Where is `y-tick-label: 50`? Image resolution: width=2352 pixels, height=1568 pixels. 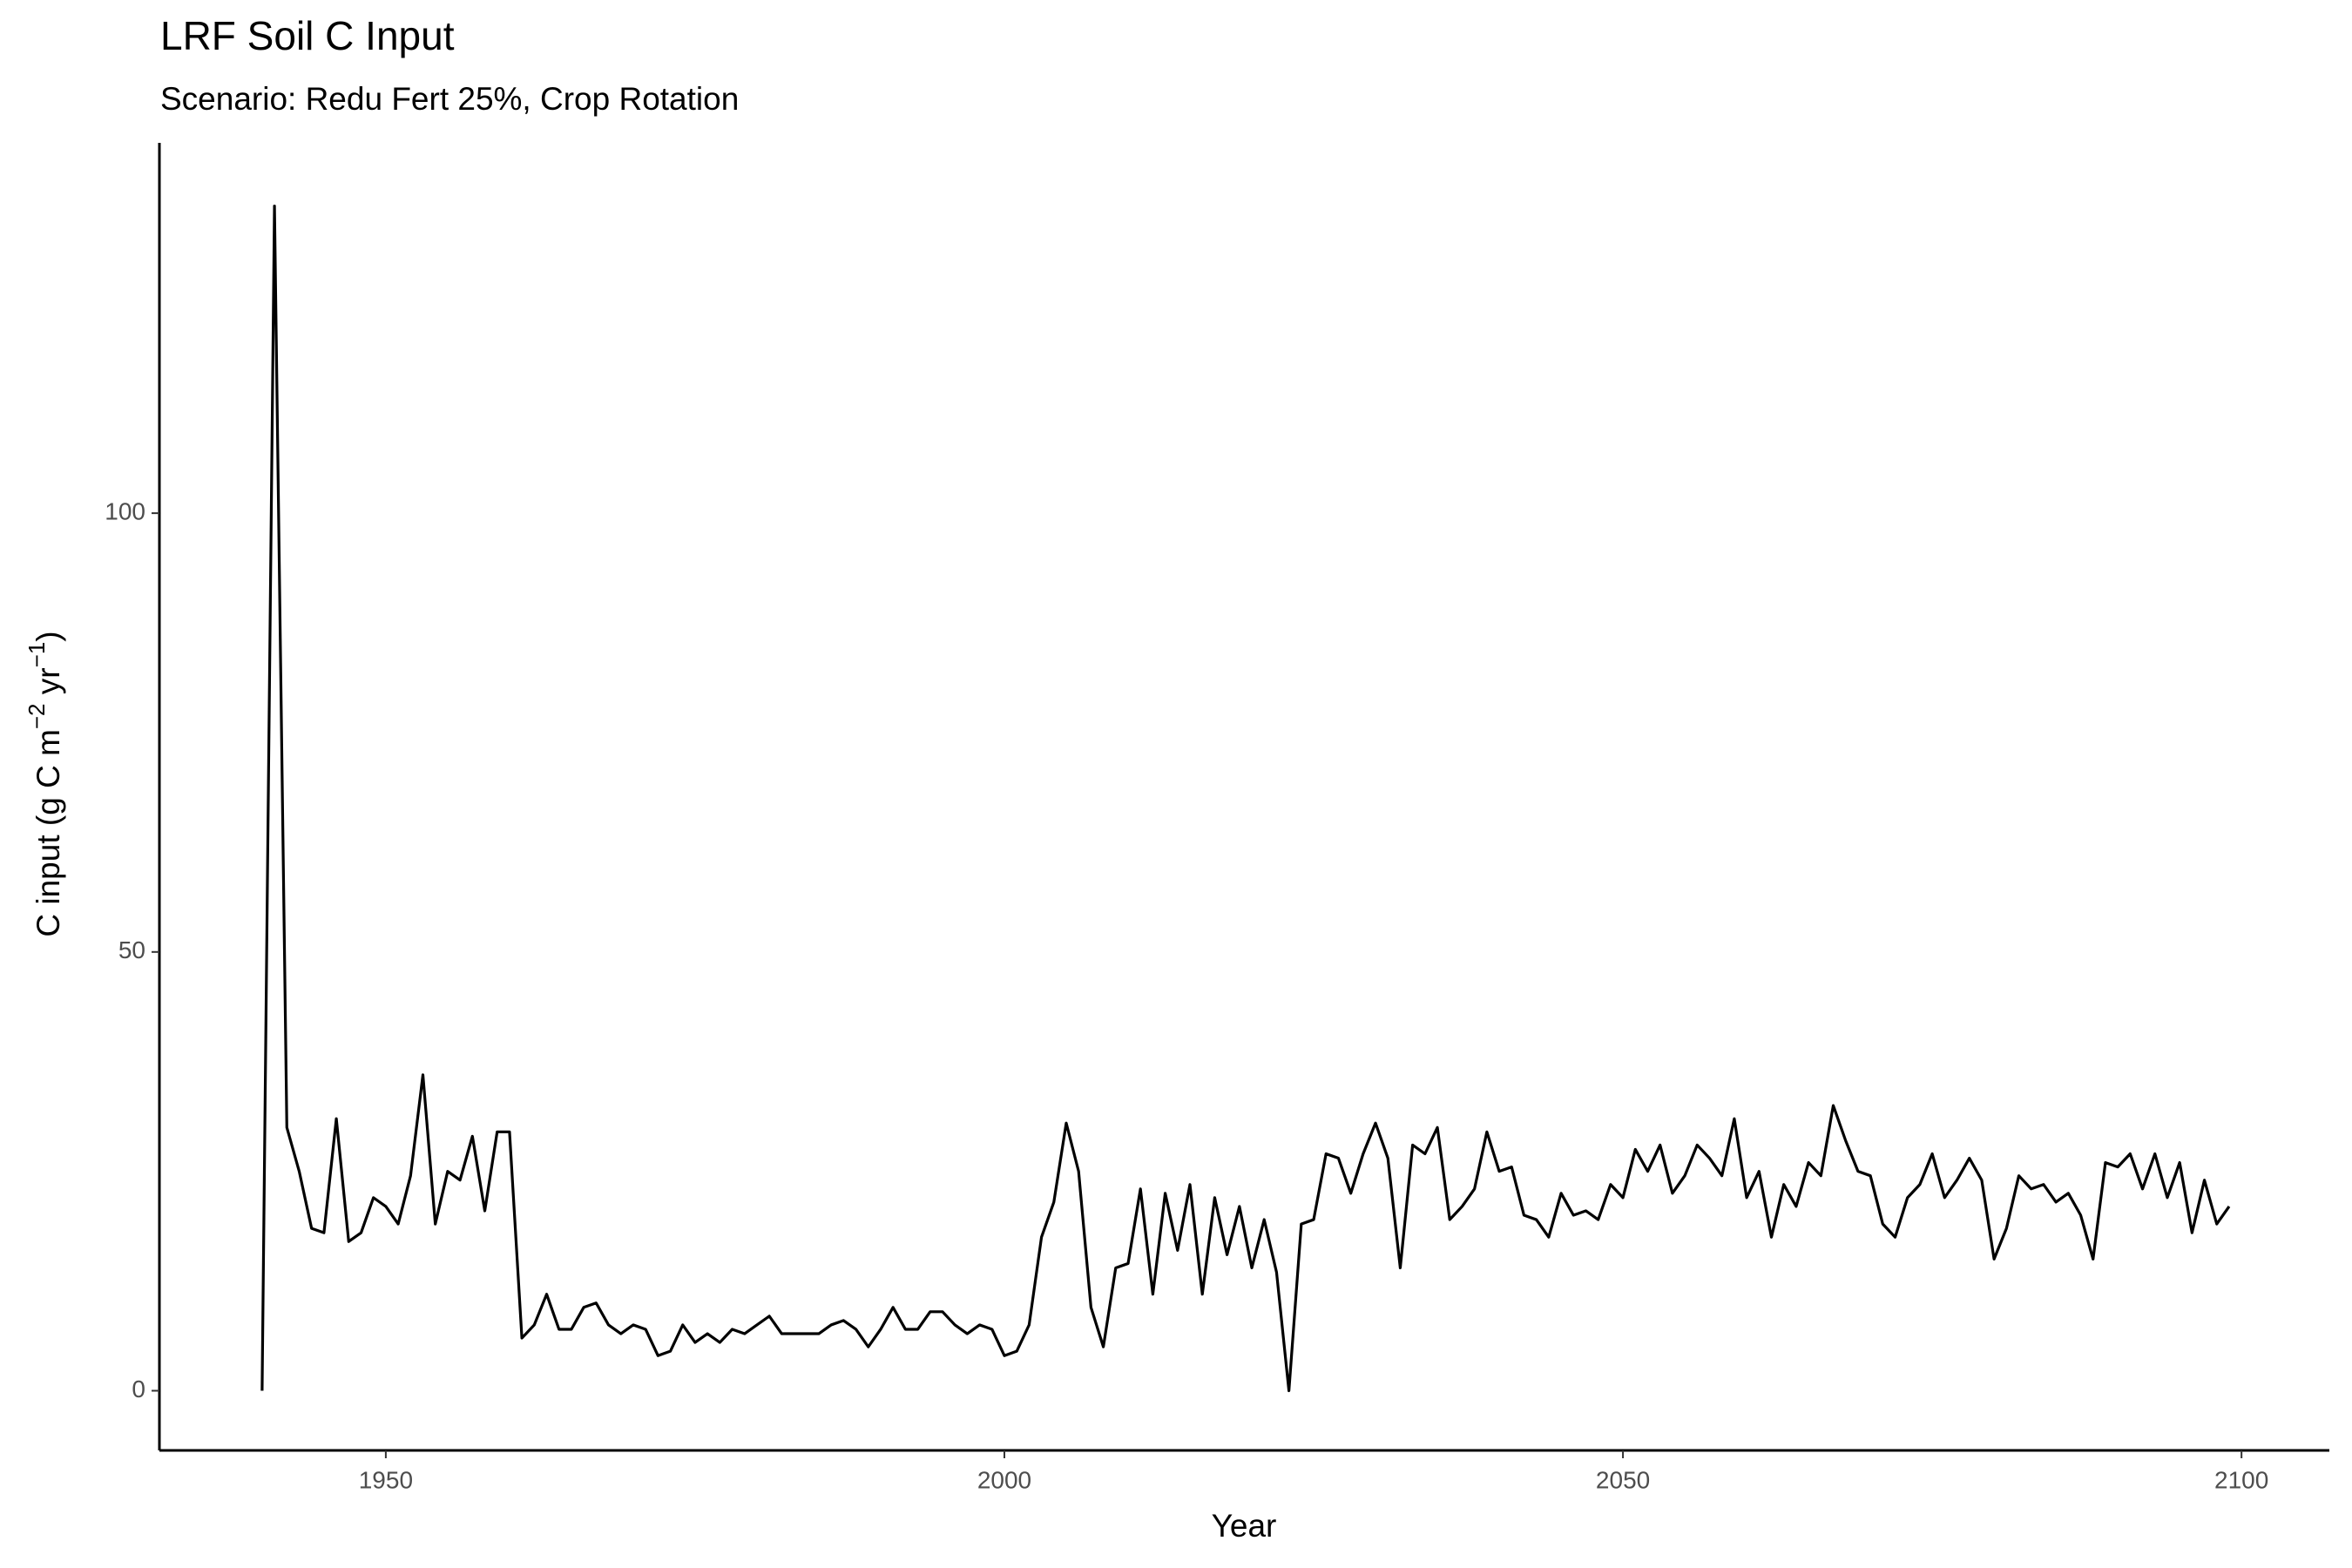
y-tick-label: 50 is located at coordinates (131, 949).